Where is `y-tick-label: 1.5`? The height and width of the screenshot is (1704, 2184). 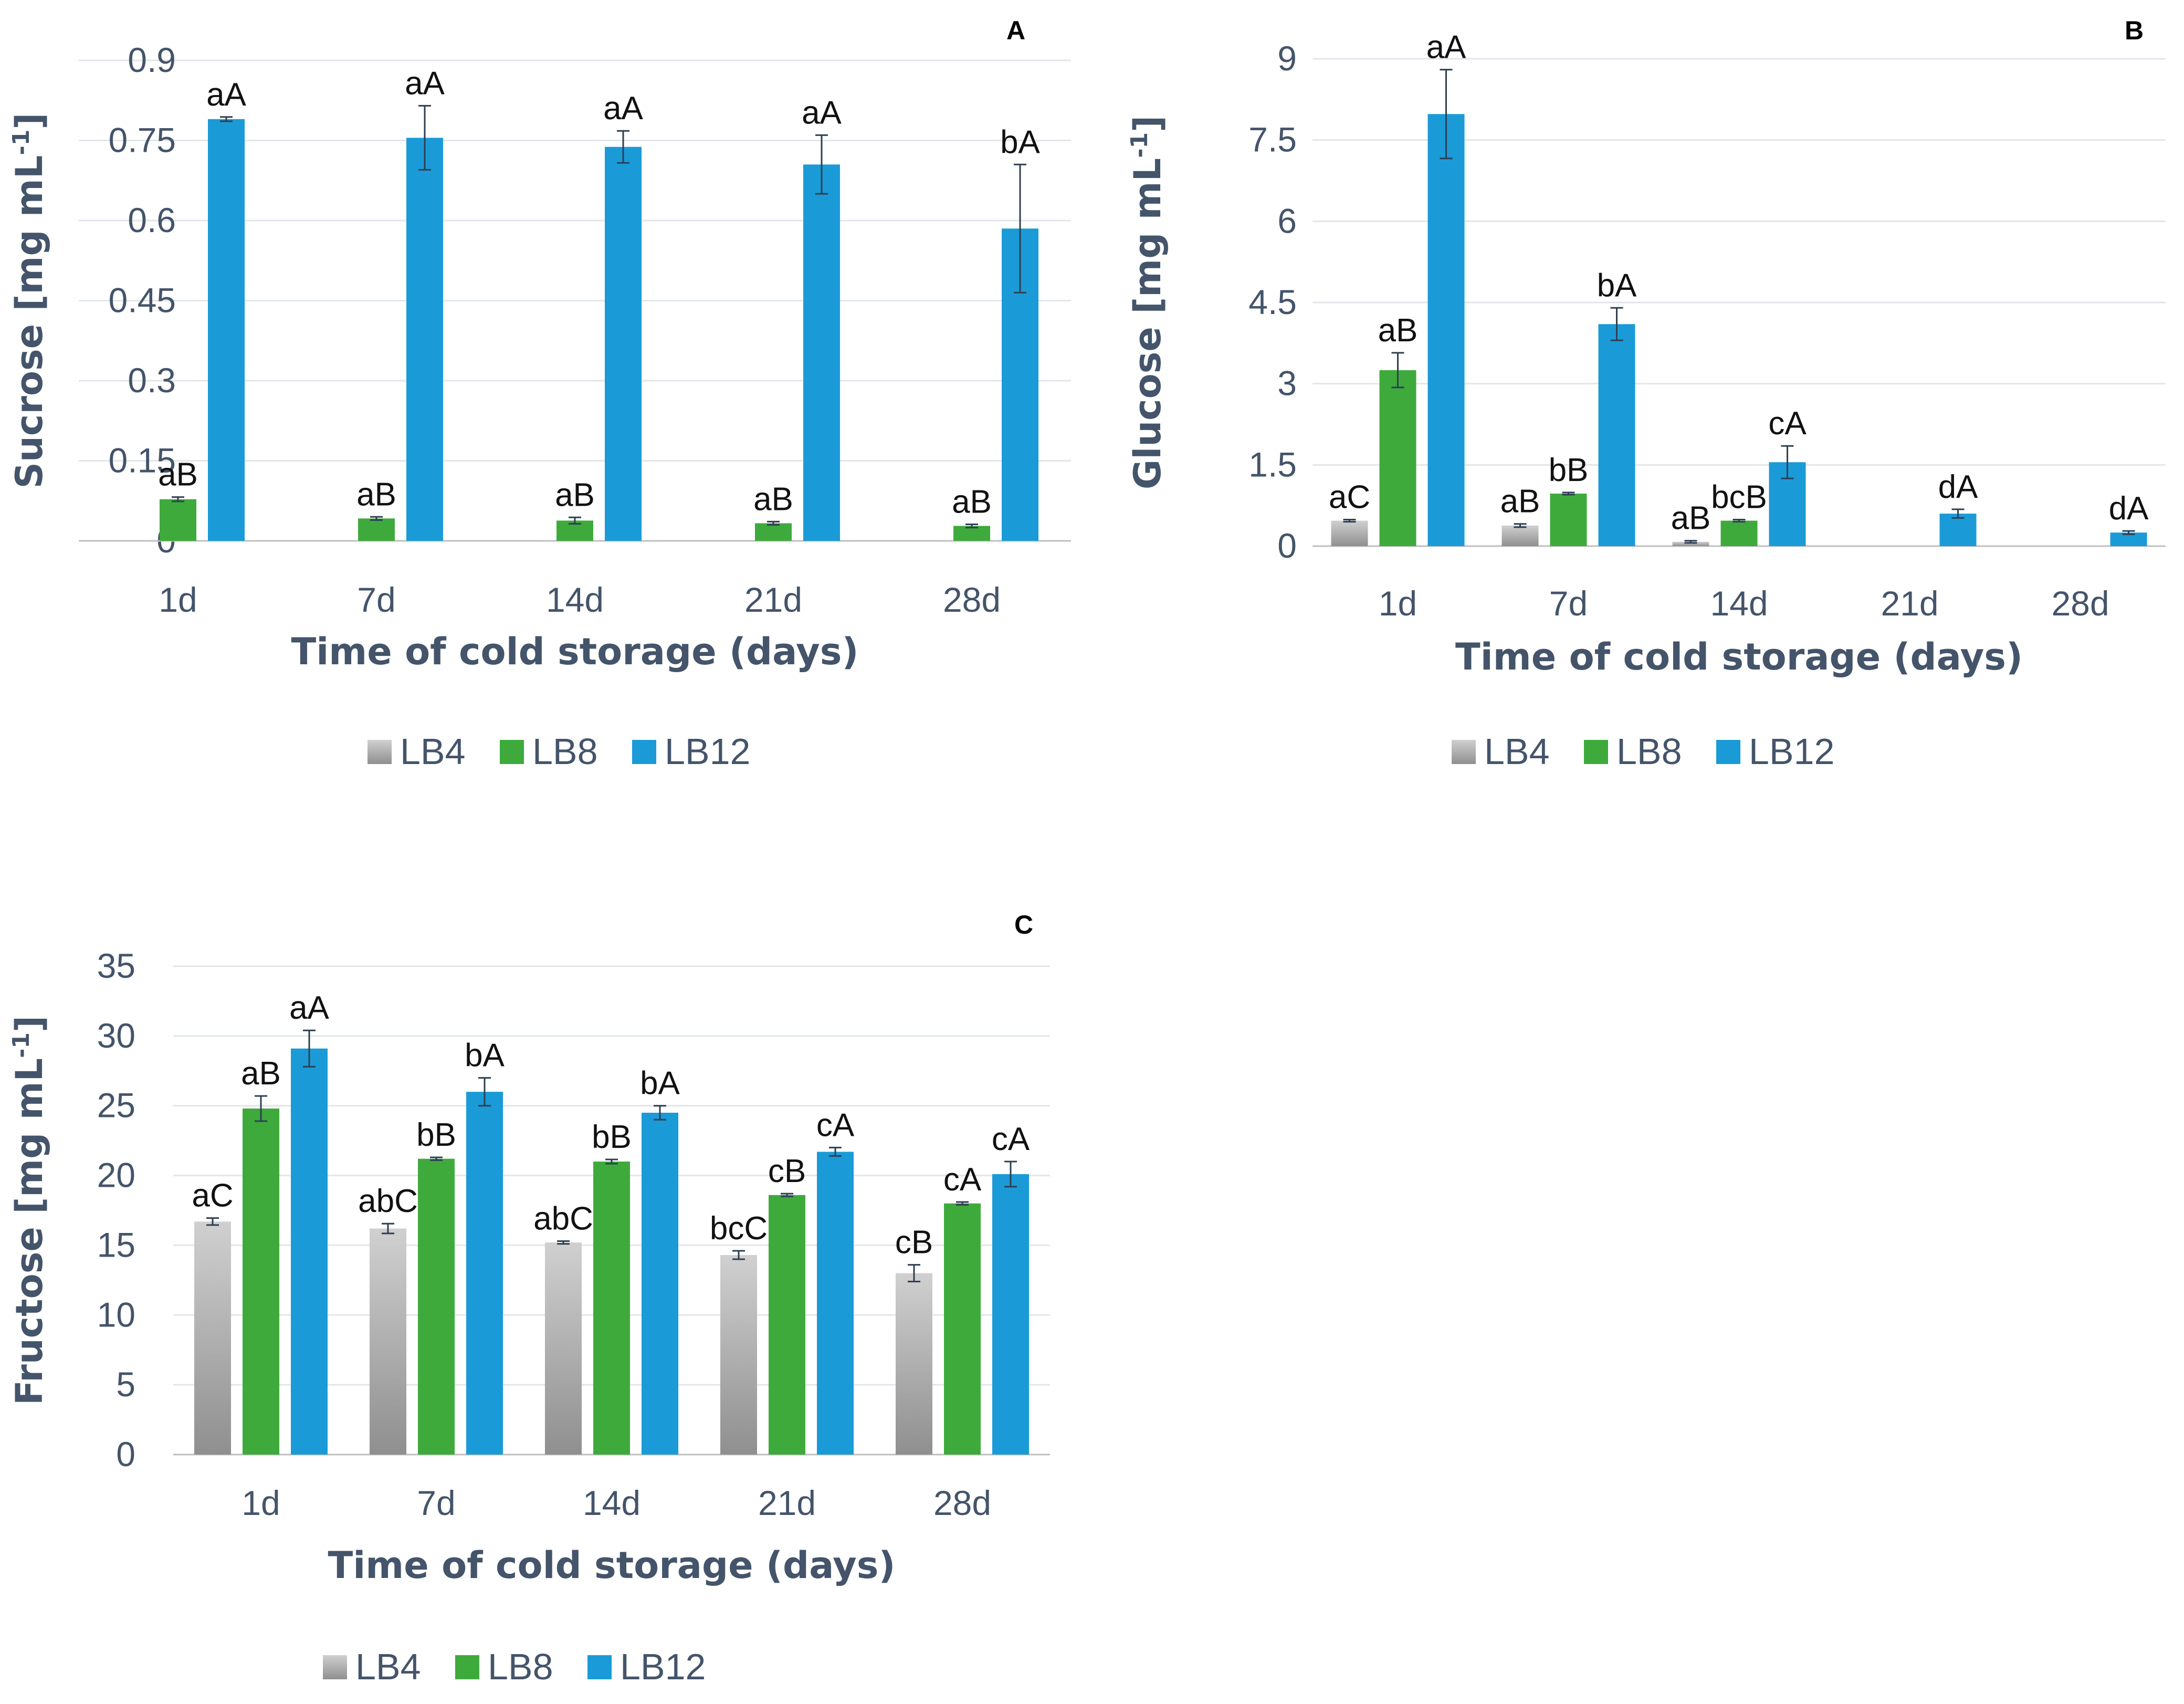
y-tick-label: 1.5 is located at coordinates (1272, 464).